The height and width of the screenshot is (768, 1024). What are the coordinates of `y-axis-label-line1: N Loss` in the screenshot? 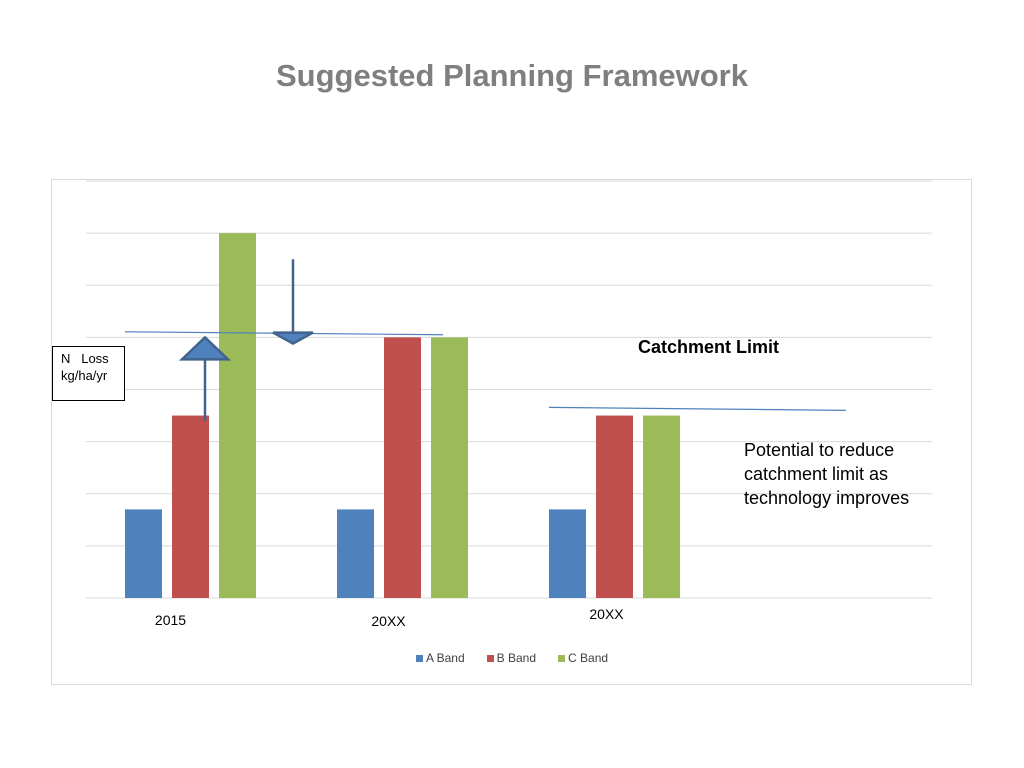 It's located at (85, 358).